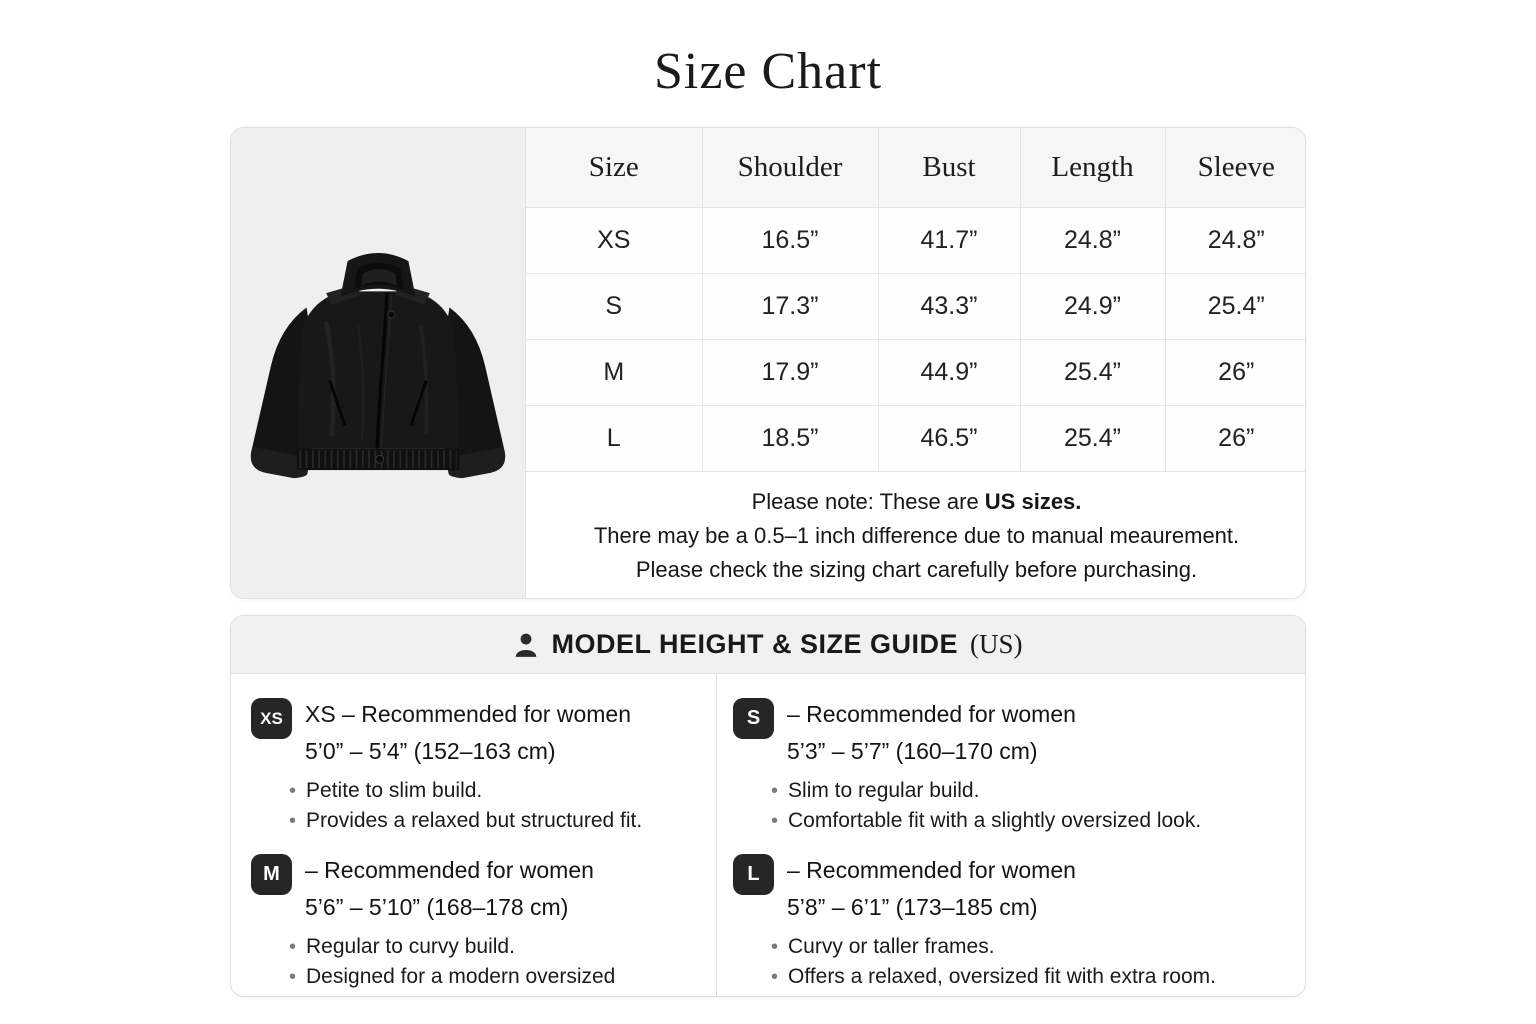 The image size is (1536, 1024). I want to click on list-item: • Regular to curvy build., so click(497, 947).